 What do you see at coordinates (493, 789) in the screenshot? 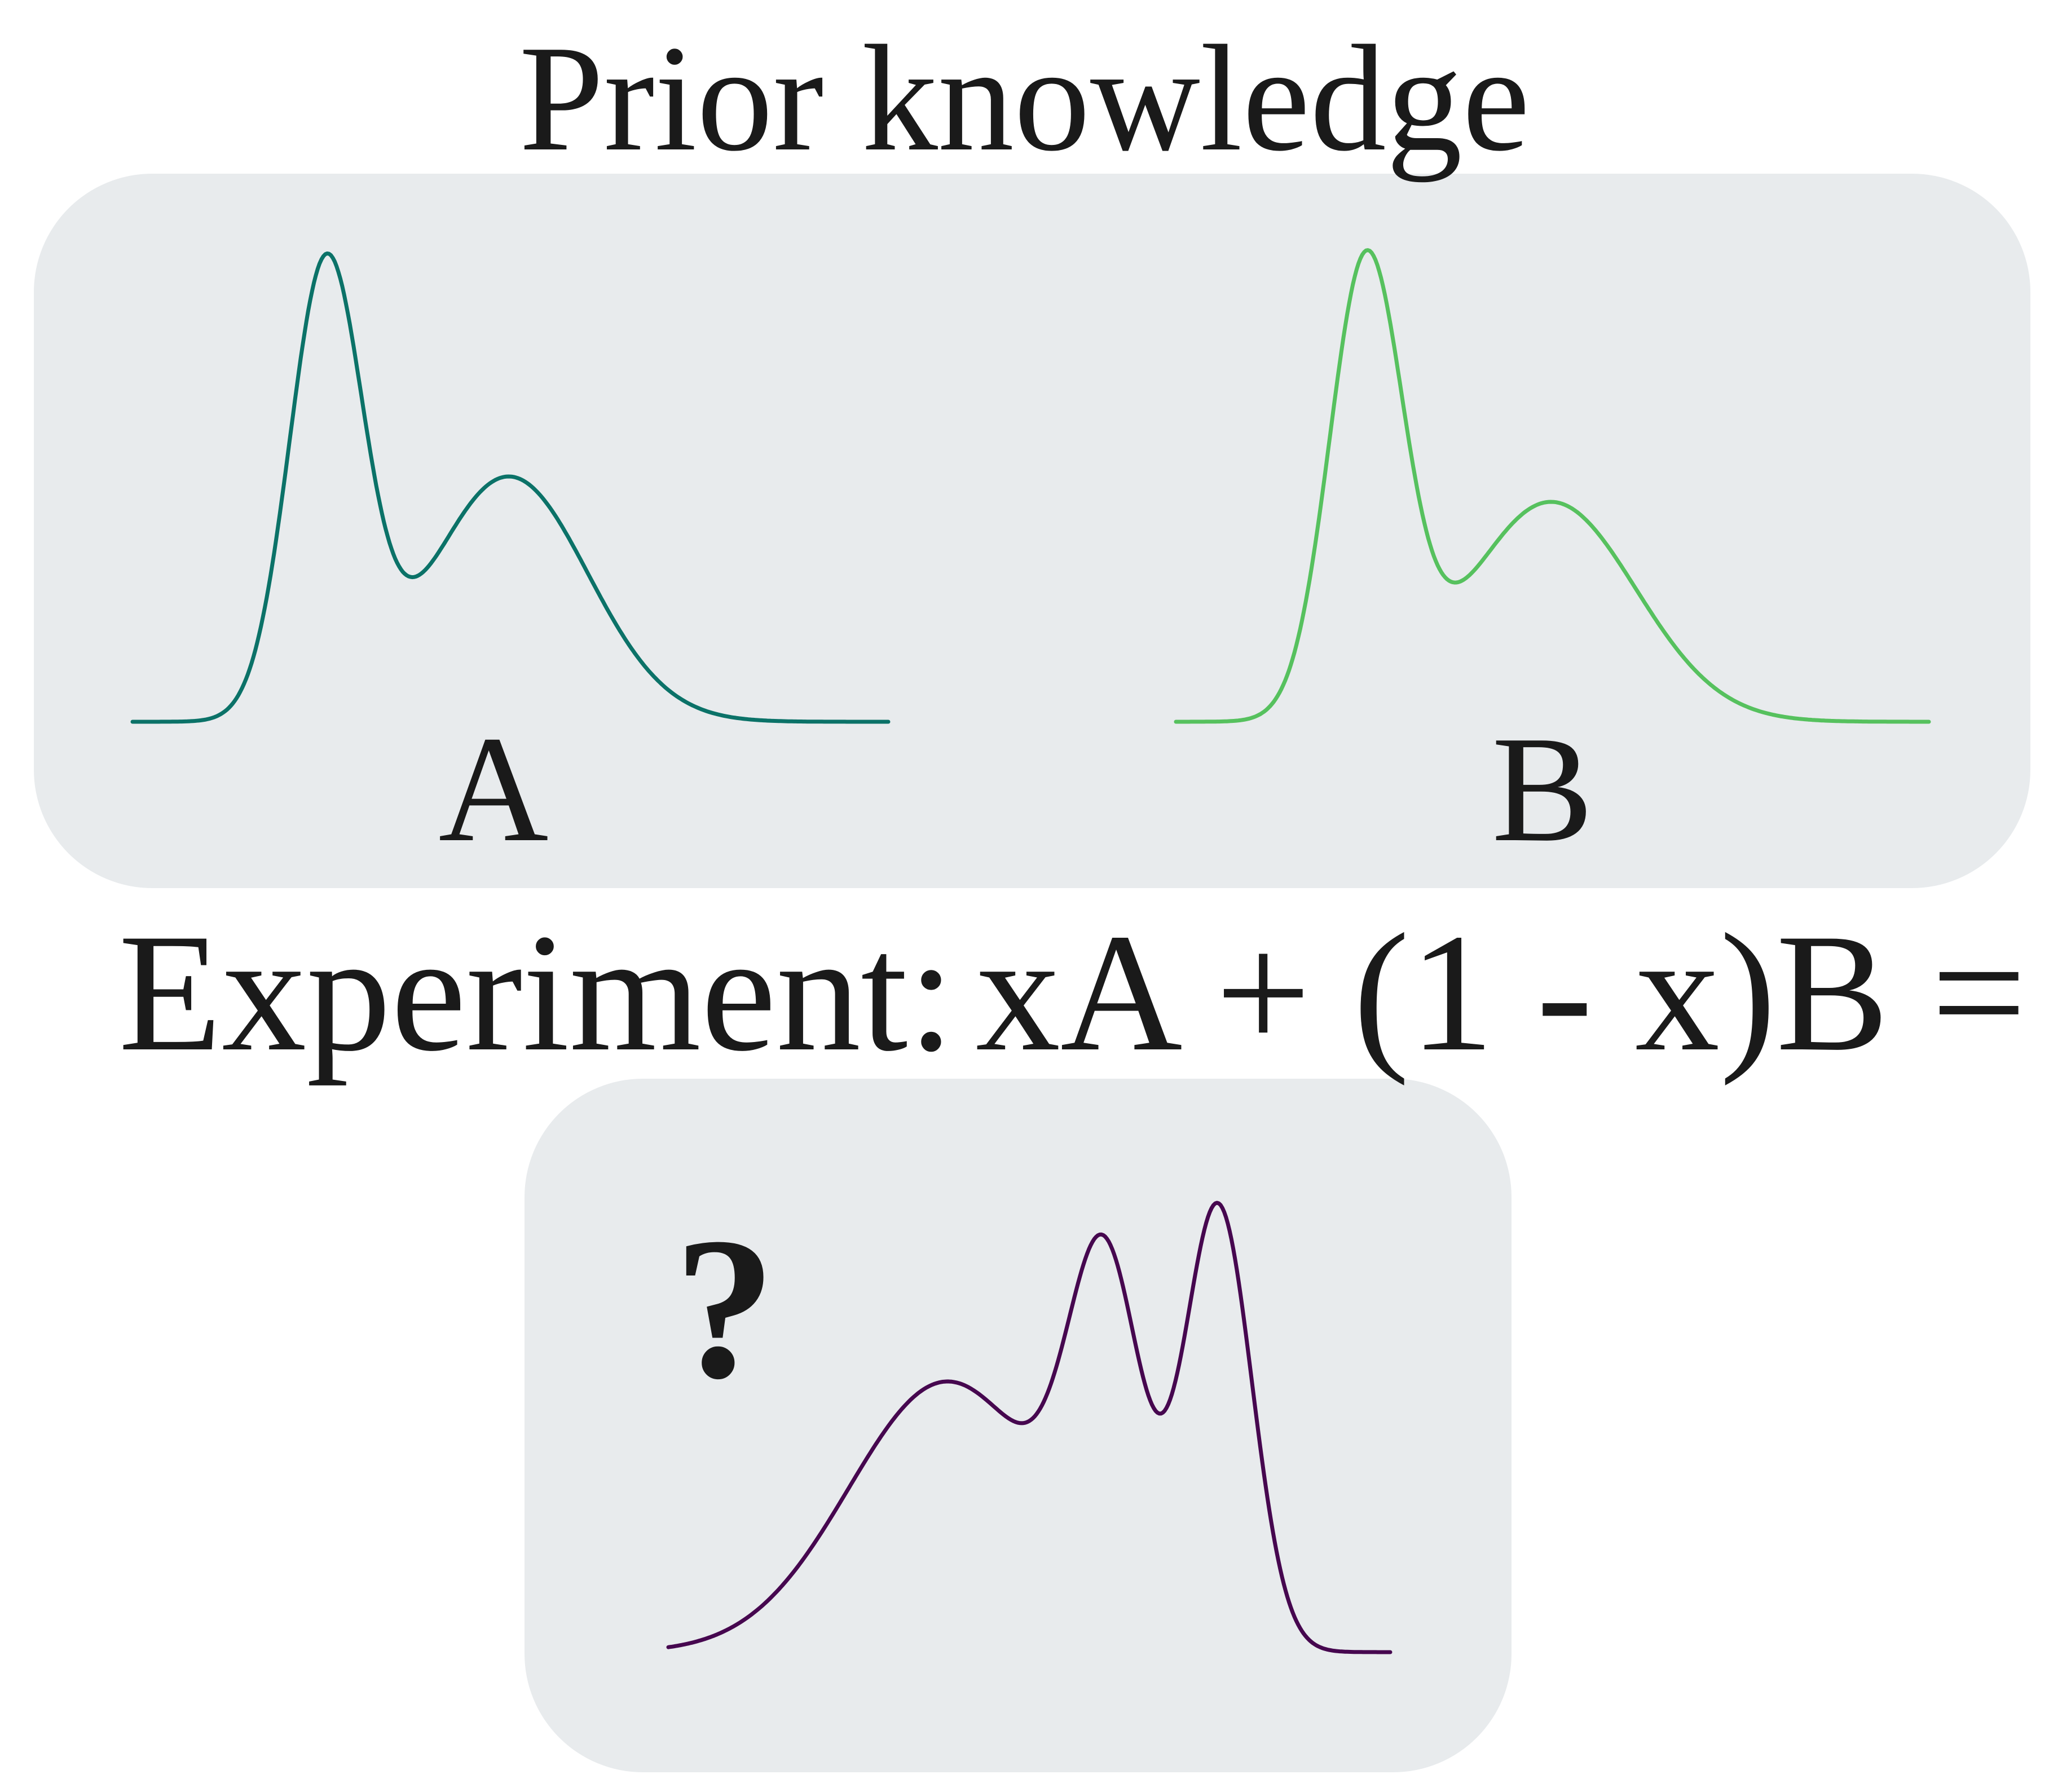
I see `spectrum-a-label: A` at bounding box center [493, 789].